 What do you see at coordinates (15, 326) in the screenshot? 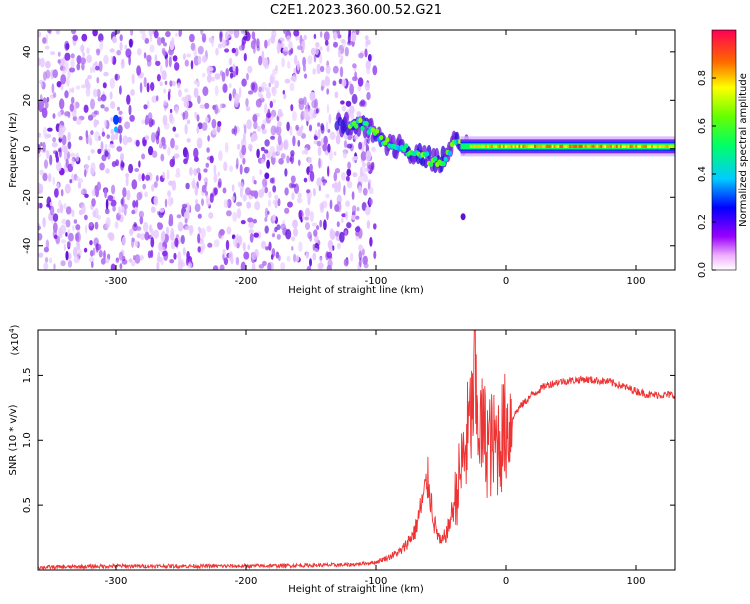
I see `snr-multiplier-suffix: )` at bounding box center [15, 326].